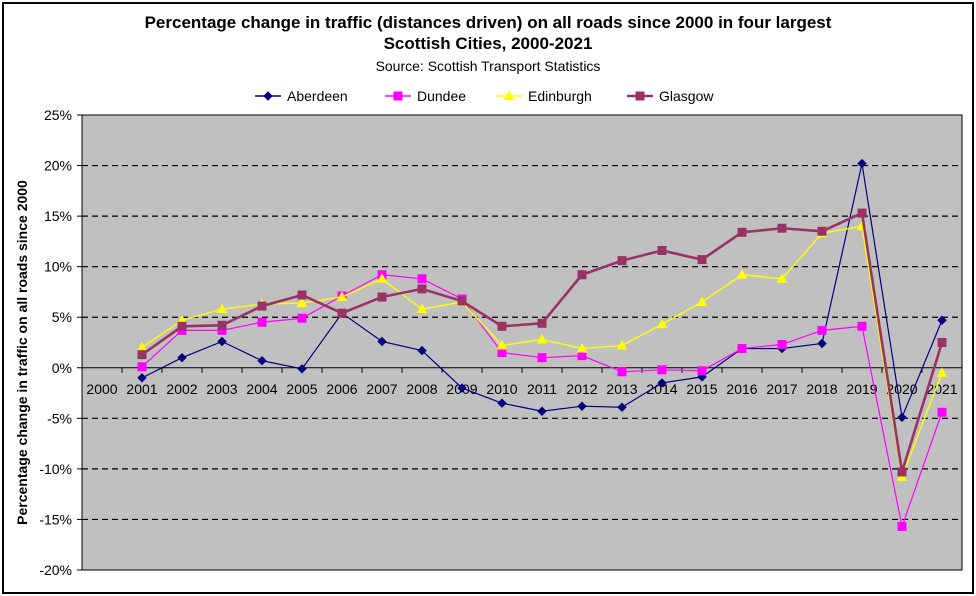  Describe the element at coordinates (181, 389) in the screenshot. I see `x-tick-label: 2002` at that location.